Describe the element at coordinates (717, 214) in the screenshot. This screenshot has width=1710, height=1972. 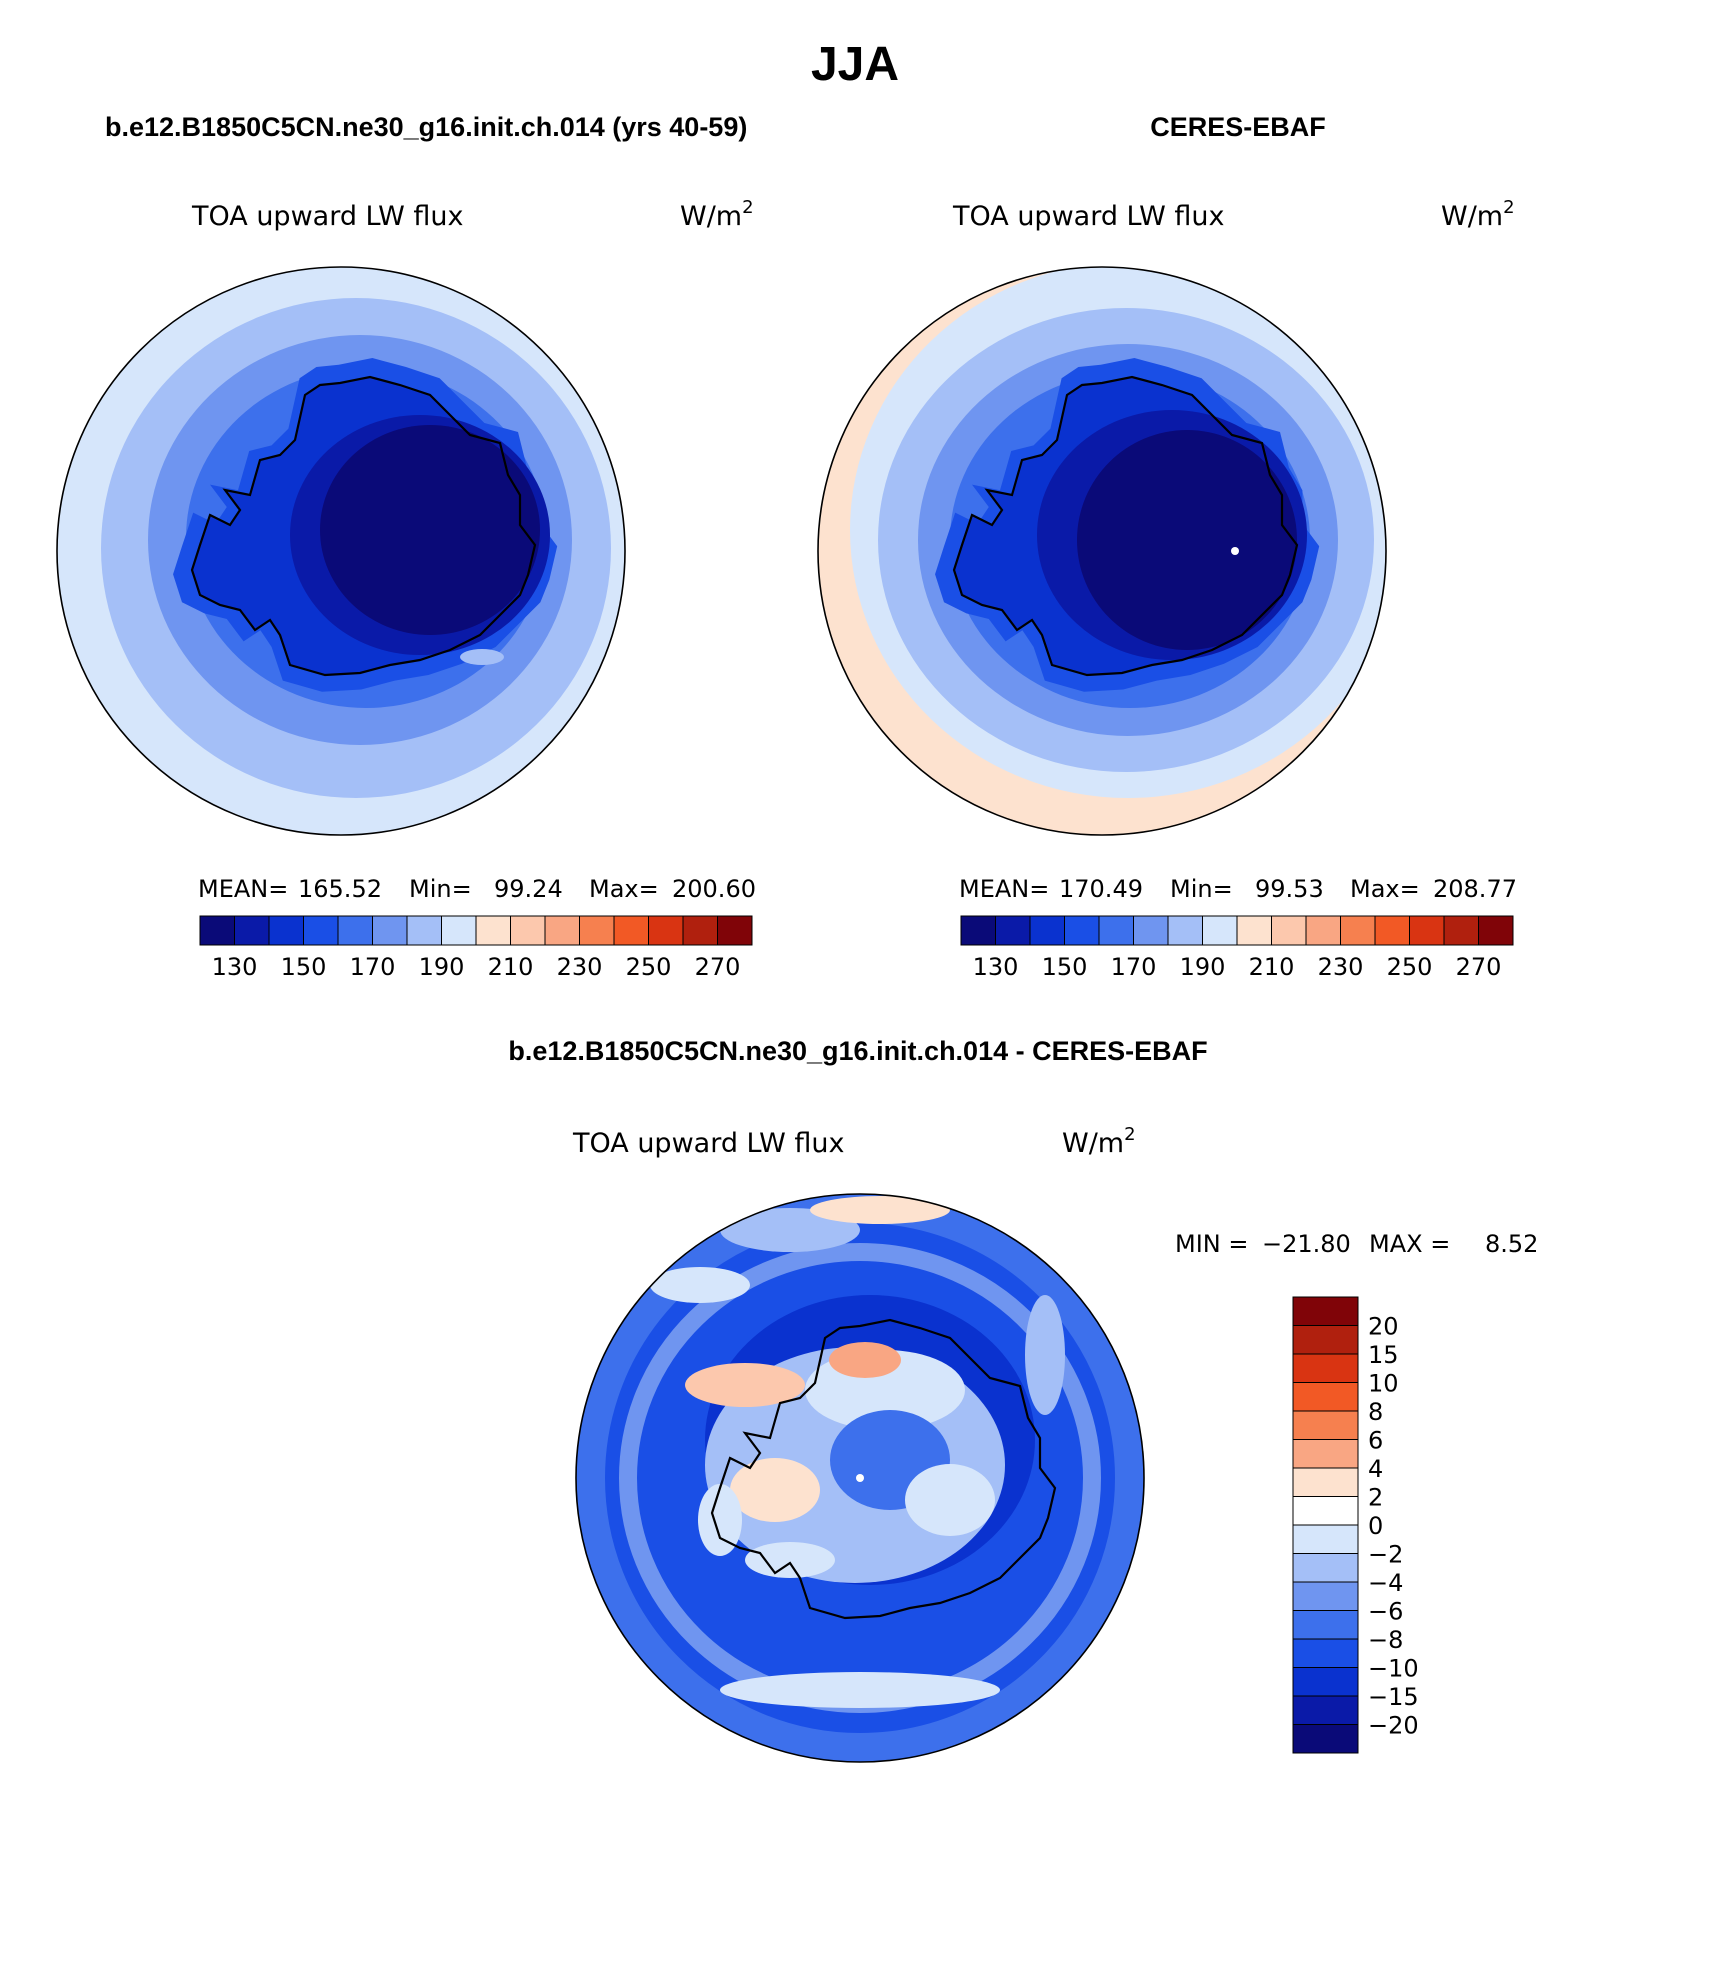
I see `panel-model-units: W/m2` at that location.